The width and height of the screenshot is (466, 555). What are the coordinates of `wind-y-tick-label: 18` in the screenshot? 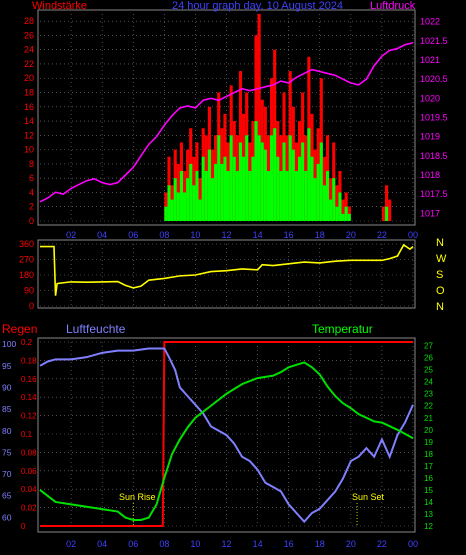 It's located at (29, 93).